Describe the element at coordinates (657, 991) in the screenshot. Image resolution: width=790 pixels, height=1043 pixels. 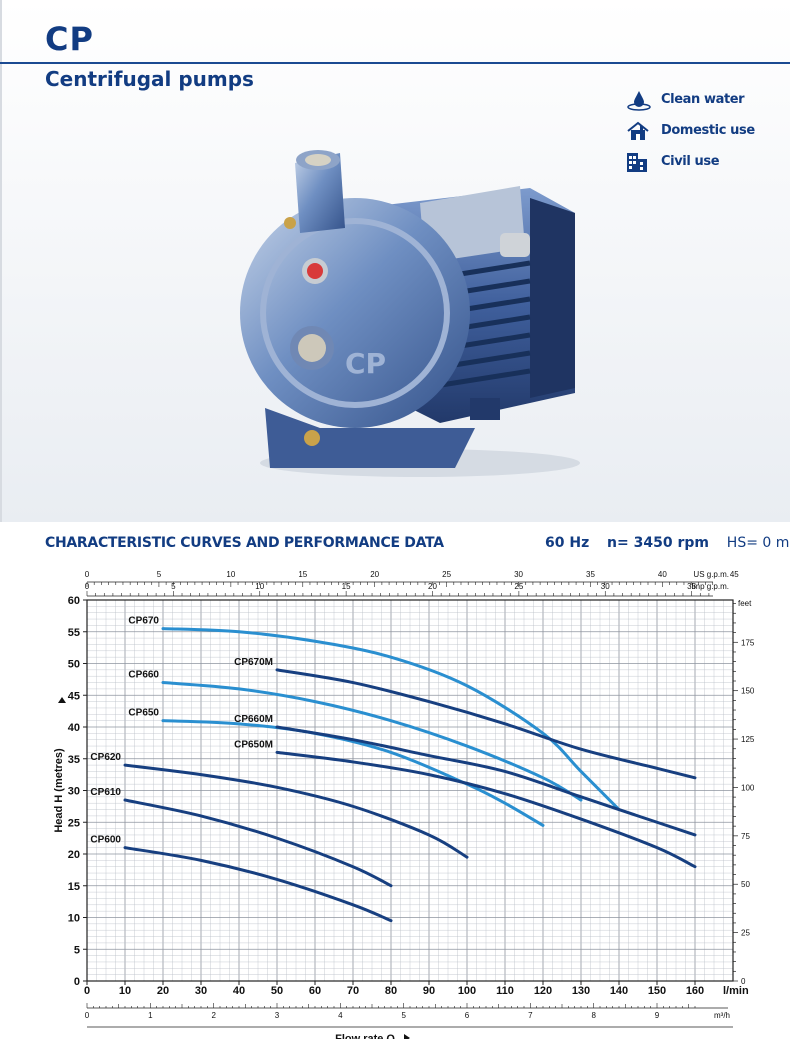
I see `x-tick-label: 150` at that location.